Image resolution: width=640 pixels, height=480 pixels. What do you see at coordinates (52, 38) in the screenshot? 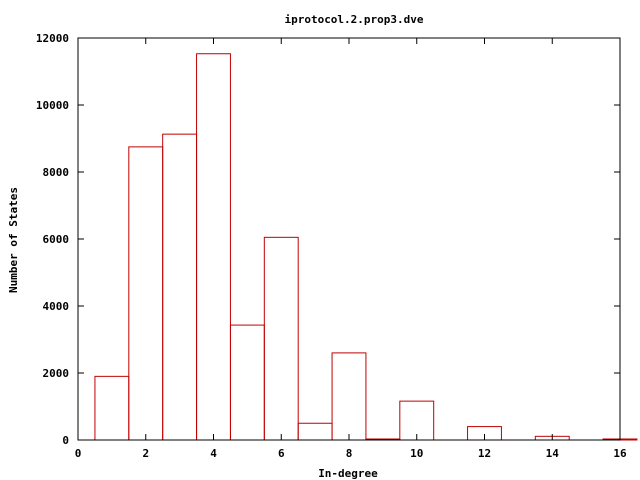
I see `y-tick-label: 12000` at bounding box center [52, 38].